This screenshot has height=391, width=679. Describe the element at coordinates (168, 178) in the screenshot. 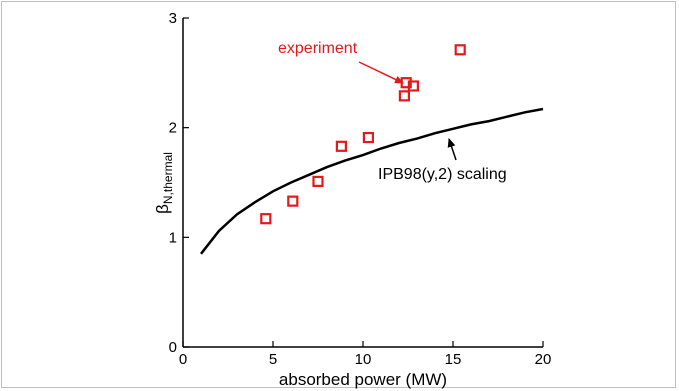

I see `y-axis-label-sub: N,thermal` at that location.